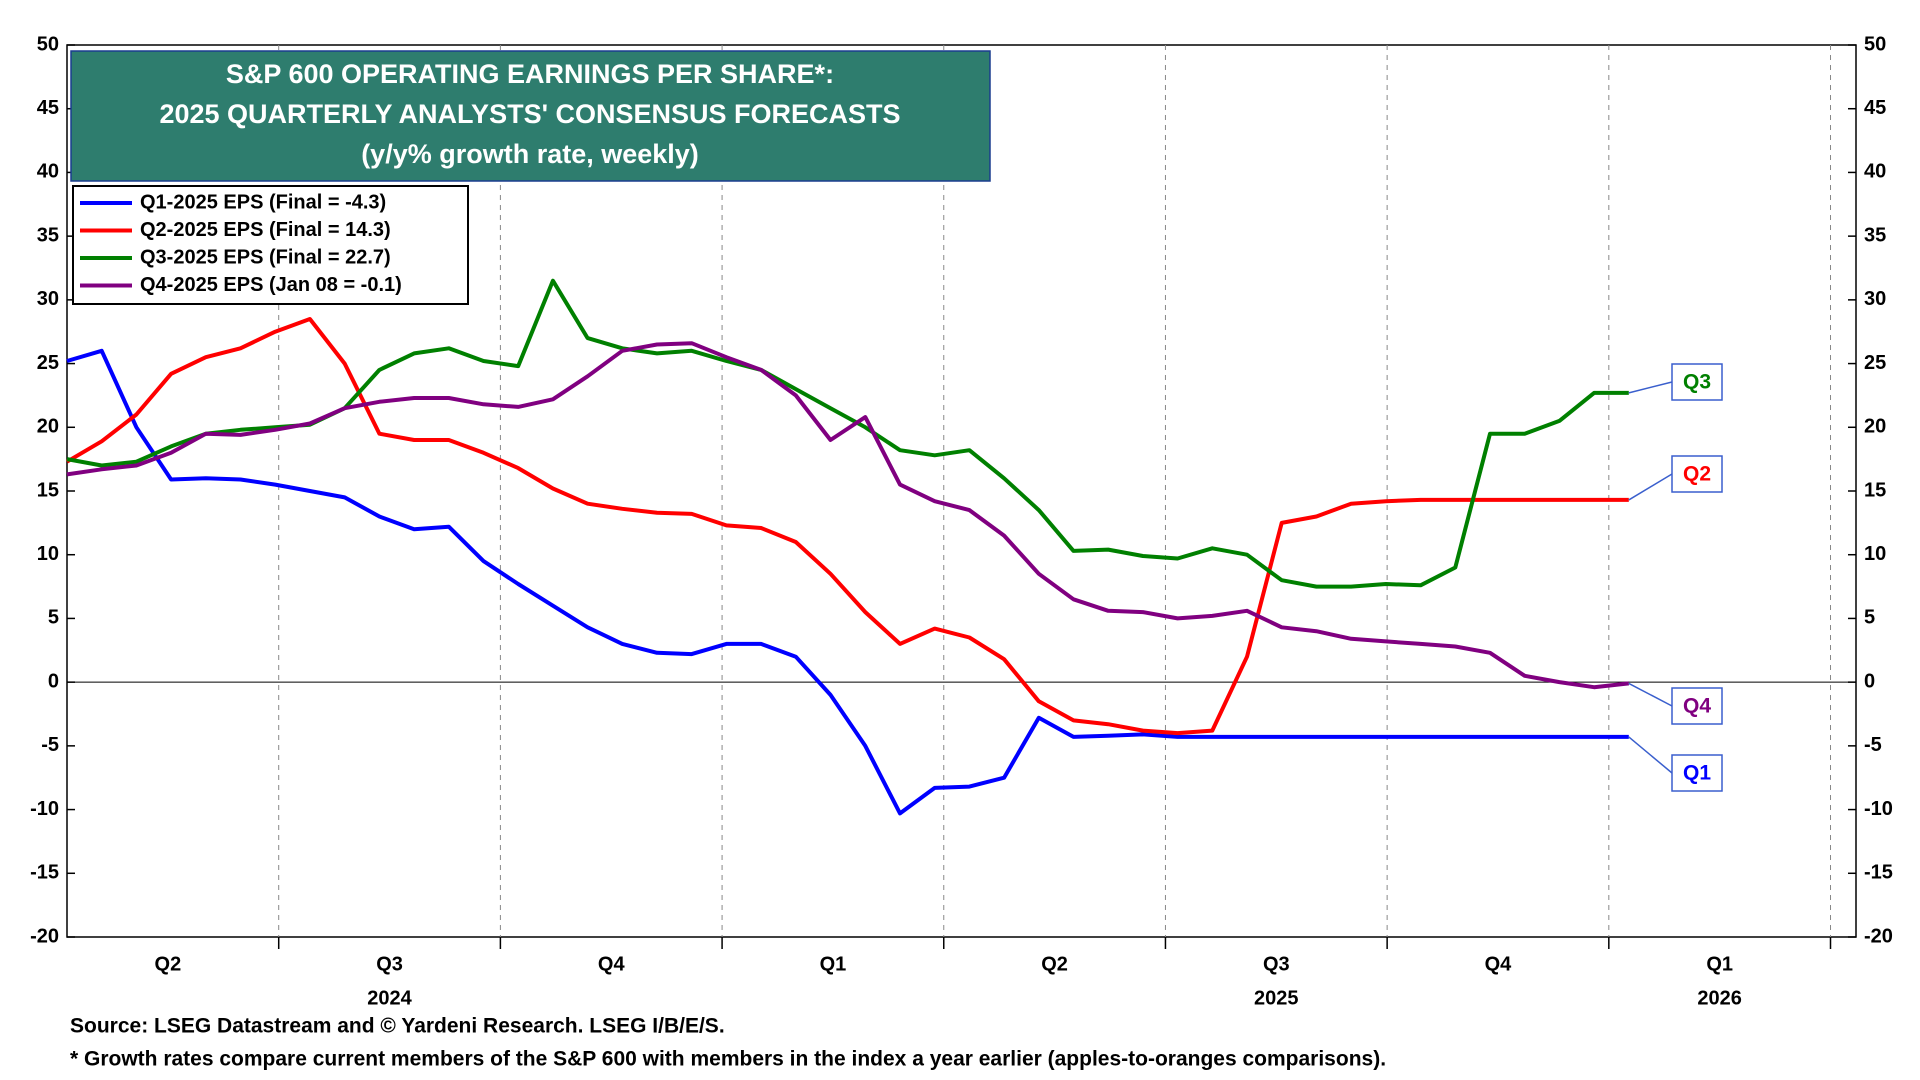 The image size is (1920, 1080). Describe the element at coordinates (265, 257) in the screenshot. I see `legend-entry: Q3-2025 EPS (Final = 22.7)` at that location.